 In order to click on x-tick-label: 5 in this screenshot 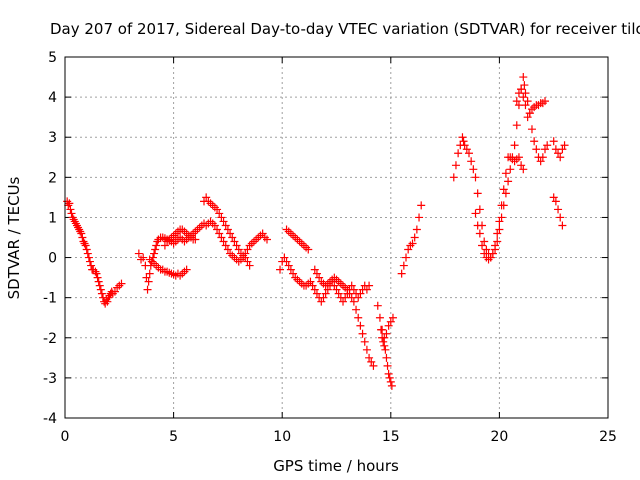, I will do `click(173, 437)`.